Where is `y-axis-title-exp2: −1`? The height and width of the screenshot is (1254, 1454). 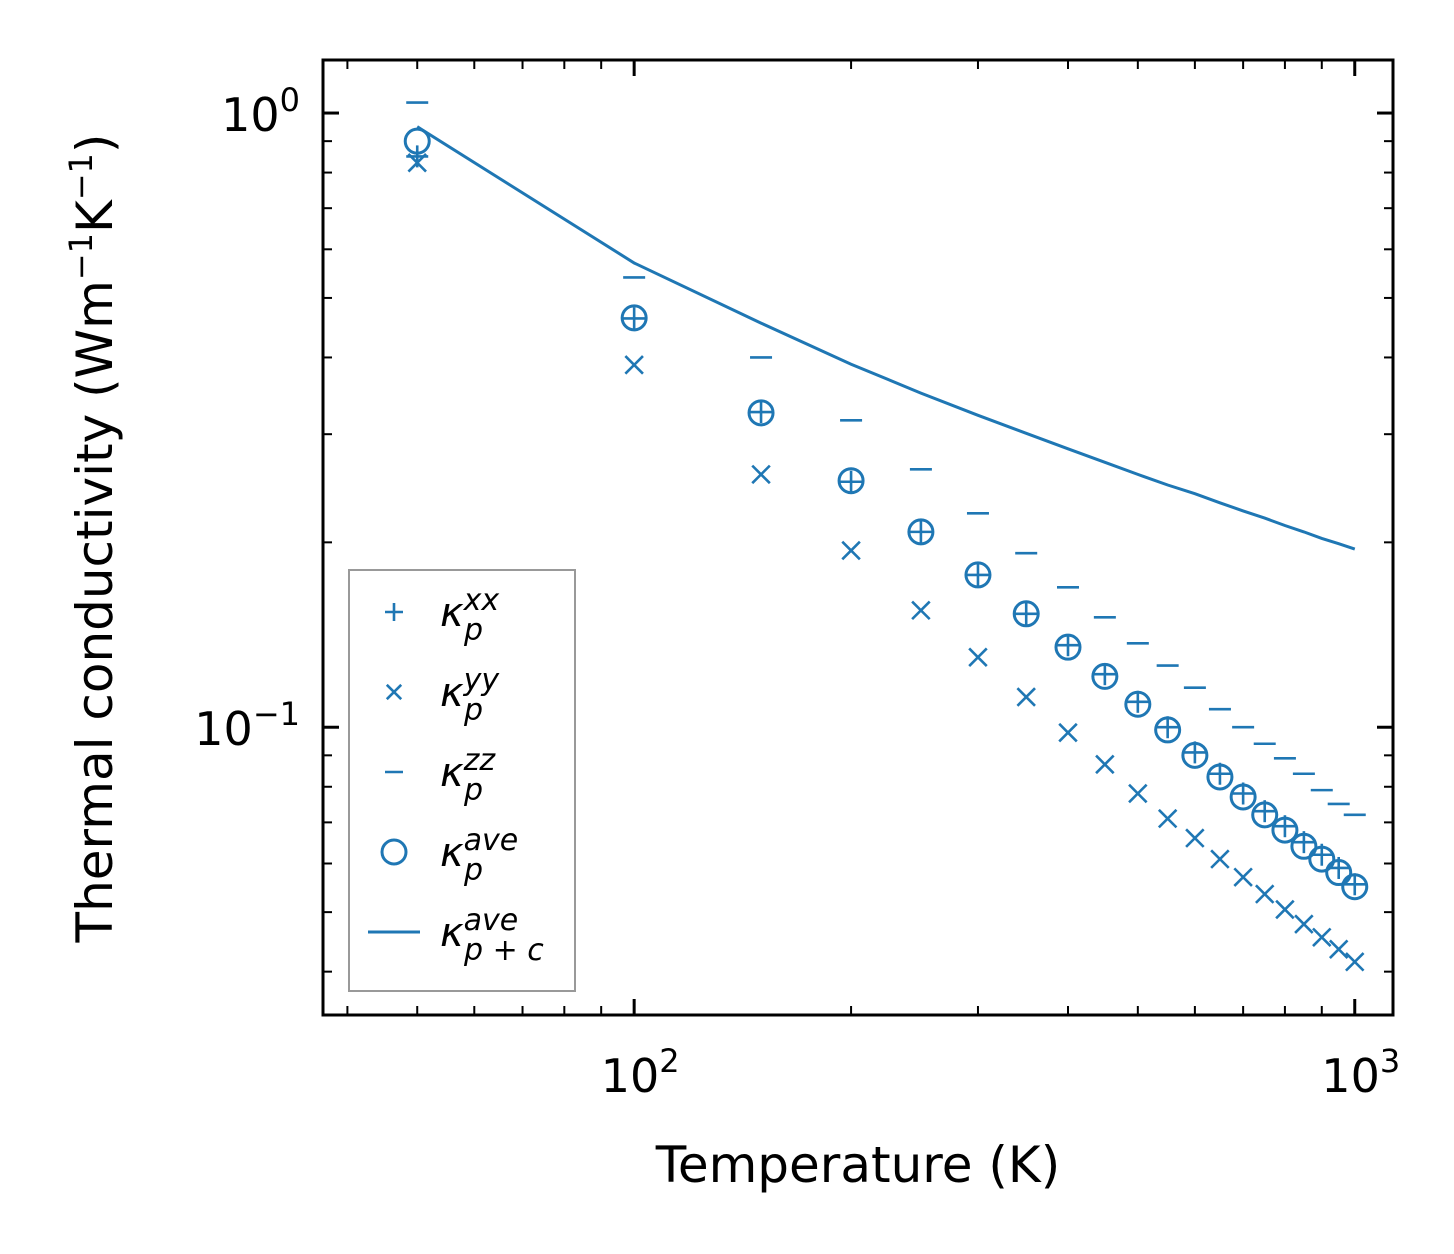 y-axis-title-exp2: −1 is located at coordinates (81, 176).